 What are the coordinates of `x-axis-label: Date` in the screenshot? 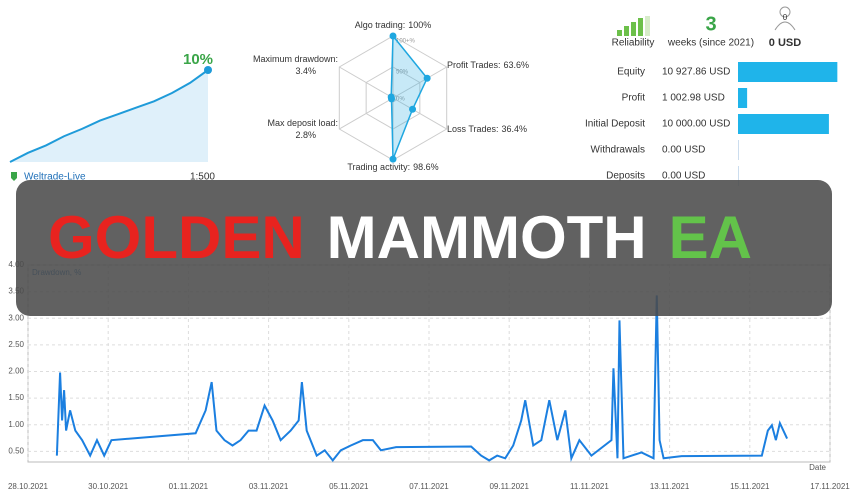 It's located at (817, 467).